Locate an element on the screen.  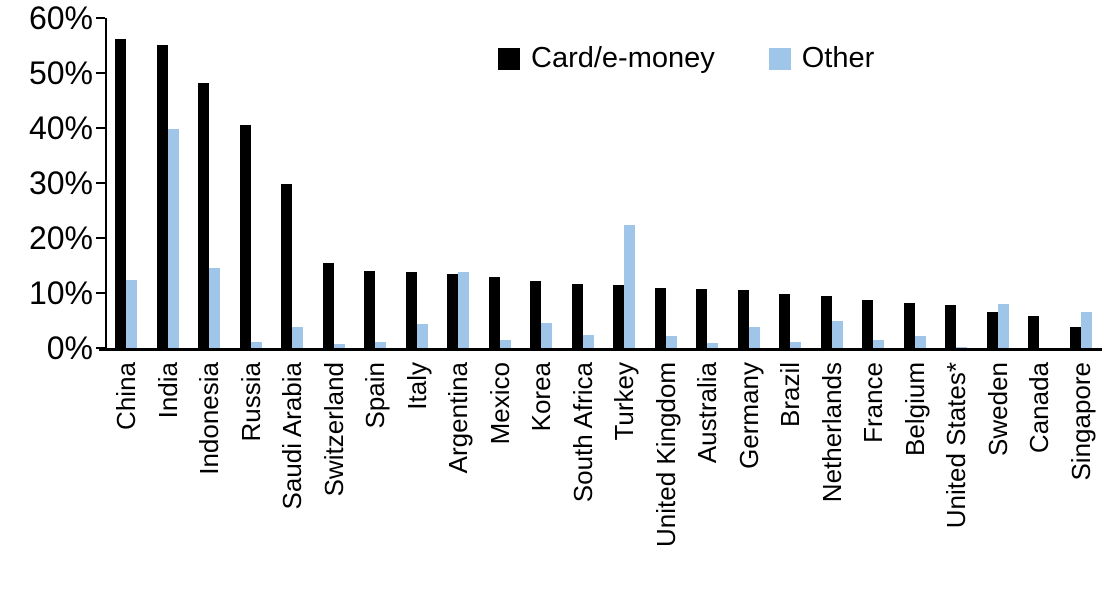
category-label: Korea is located at coordinates (541, 397).